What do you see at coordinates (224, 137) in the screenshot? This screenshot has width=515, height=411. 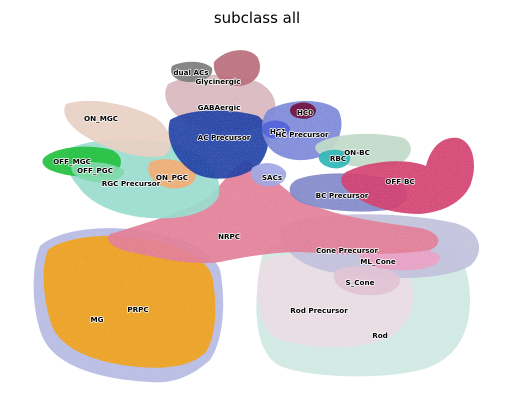 I see `label-ac-precursor: AC Precursor` at bounding box center [224, 137].